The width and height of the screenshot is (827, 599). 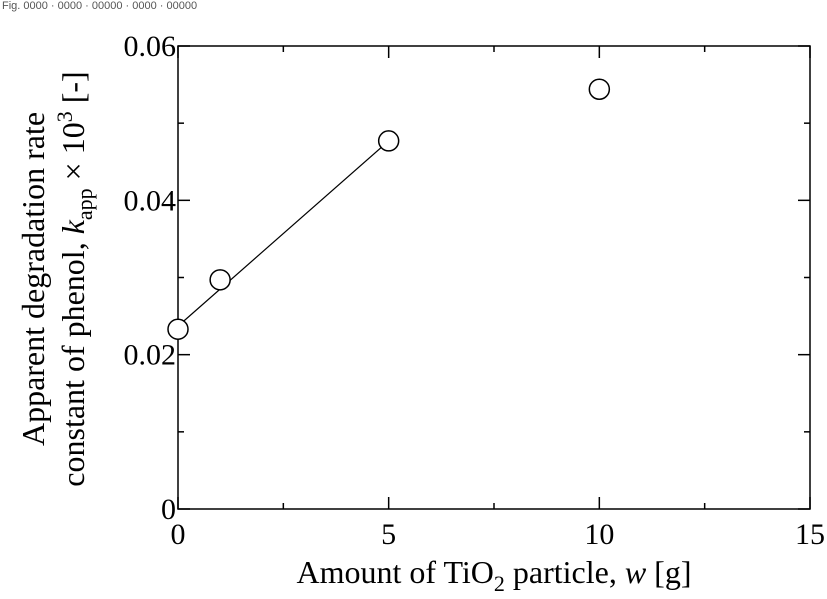 What do you see at coordinates (636, 572) in the screenshot?
I see `x-label-var: w` at bounding box center [636, 572].